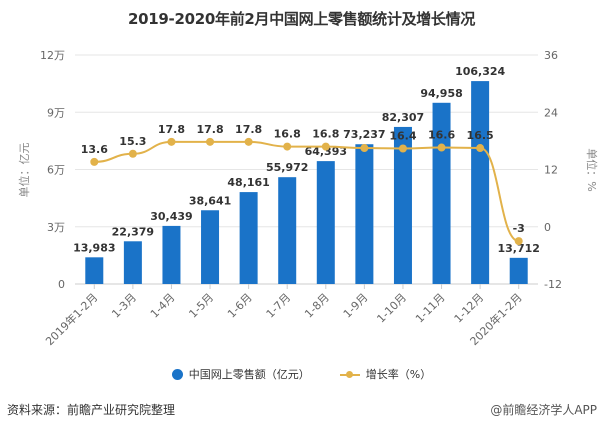 The height and width of the screenshot is (430, 603). What do you see at coordinates (356, 306) in the screenshot?
I see `x-tick-label: 1-9月` at bounding box center [356, 306].